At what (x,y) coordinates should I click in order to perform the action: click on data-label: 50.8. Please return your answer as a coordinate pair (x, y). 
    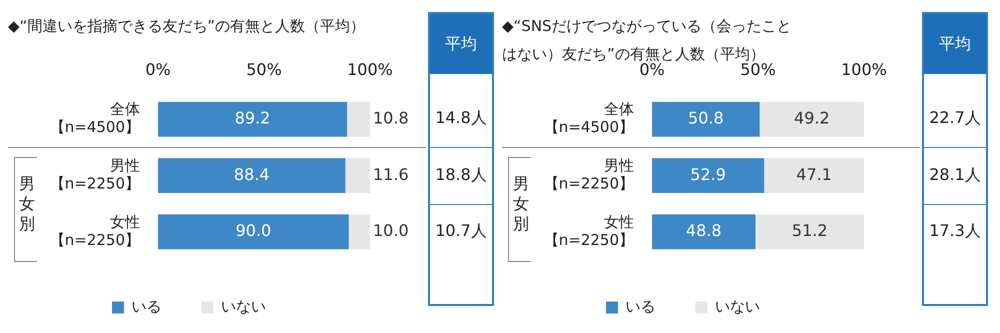
    Looking at the image, I should click on (706, 118).